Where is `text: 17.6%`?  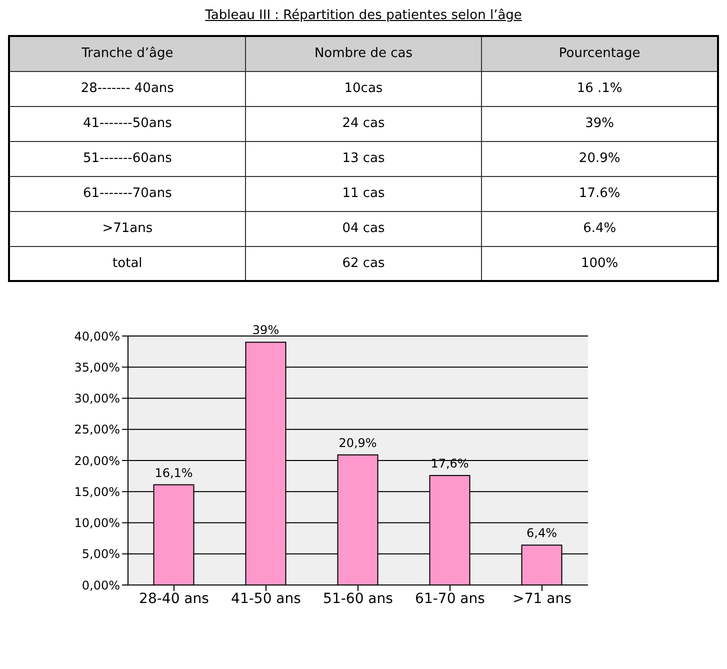
text: 17.6% is located at coordinates (600, 193).